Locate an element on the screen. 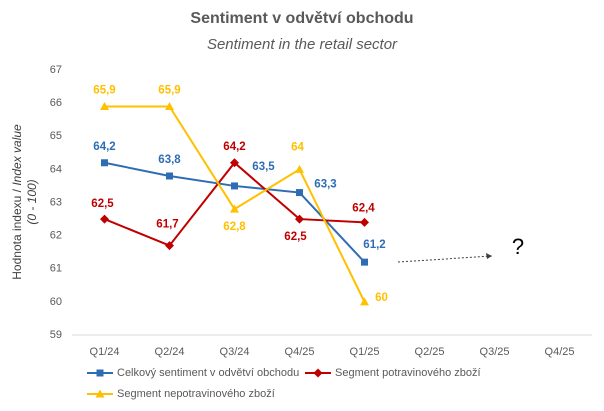 The image size is (604, 411). data-label: 63,5 is located at coordinates (263, 167).